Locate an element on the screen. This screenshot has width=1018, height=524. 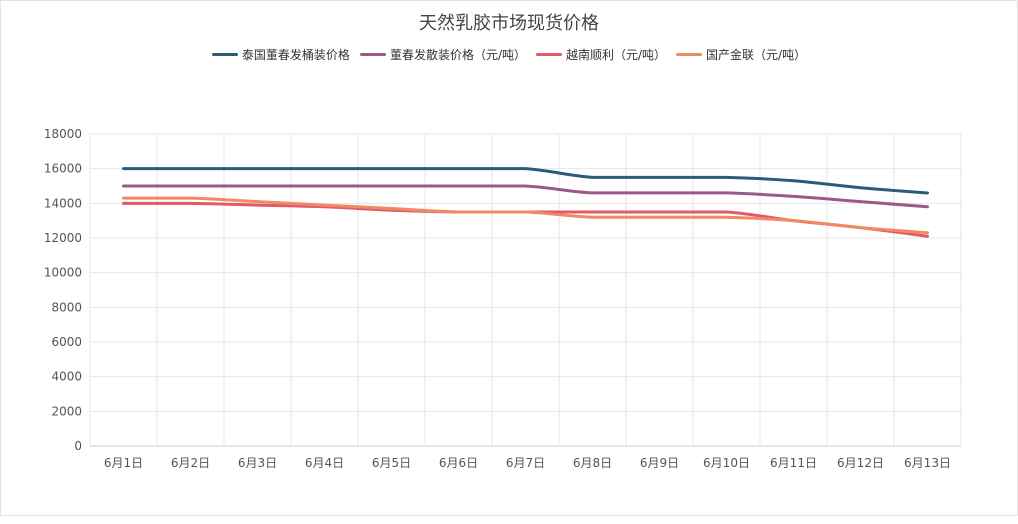
legend-label-series-2: 越南顺利（元/吨） is located at coordinates (616, 55).